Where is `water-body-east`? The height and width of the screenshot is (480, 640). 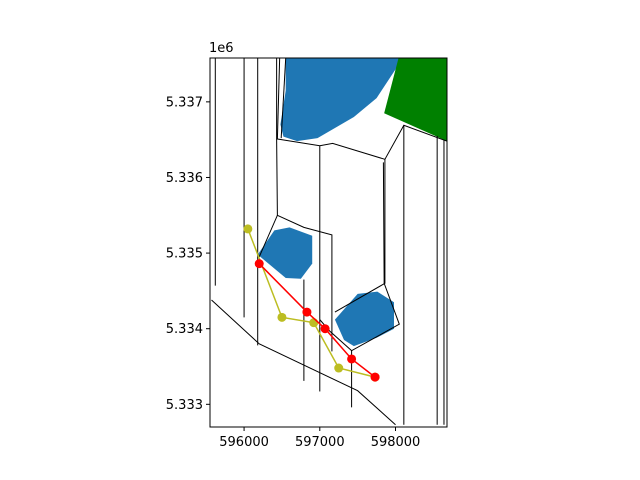
water-body-east is located at coordinates (364, 319).